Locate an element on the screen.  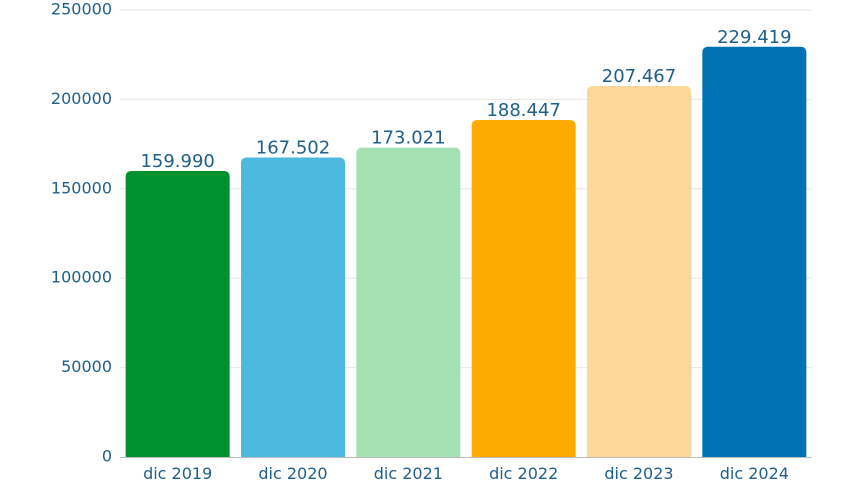
data-label: 207.467 is located at coordinates (639, 76).